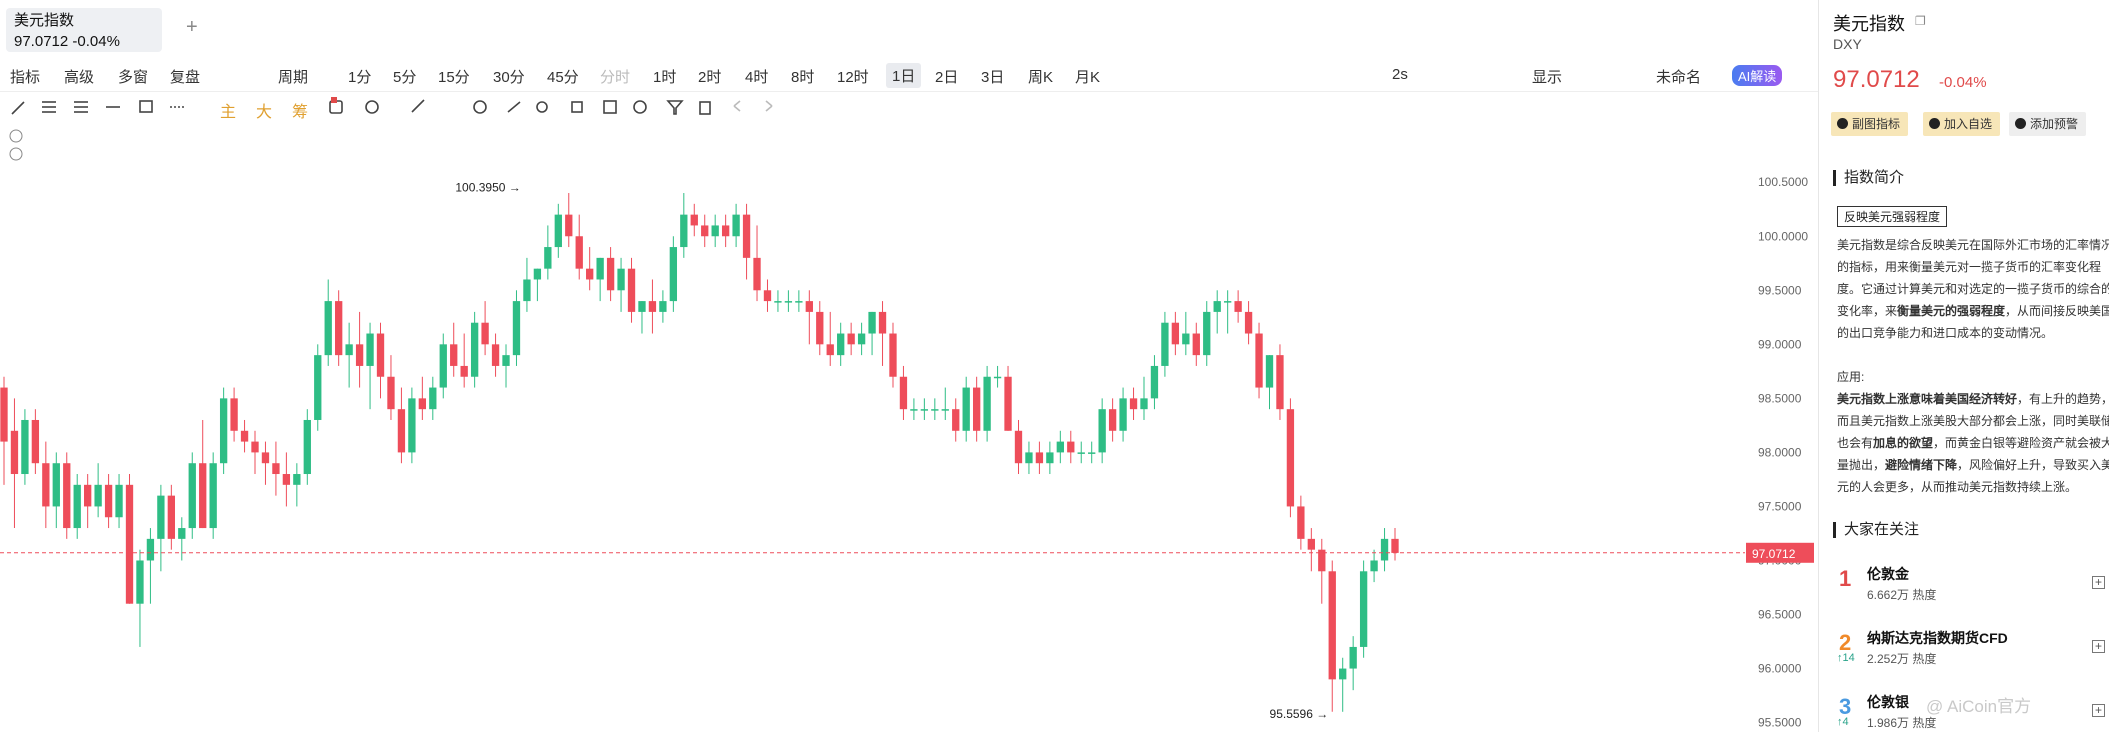 This screenshot has height=732, width=2111. I want to click on toolbar-item-7: 5分, so click(405, 77).